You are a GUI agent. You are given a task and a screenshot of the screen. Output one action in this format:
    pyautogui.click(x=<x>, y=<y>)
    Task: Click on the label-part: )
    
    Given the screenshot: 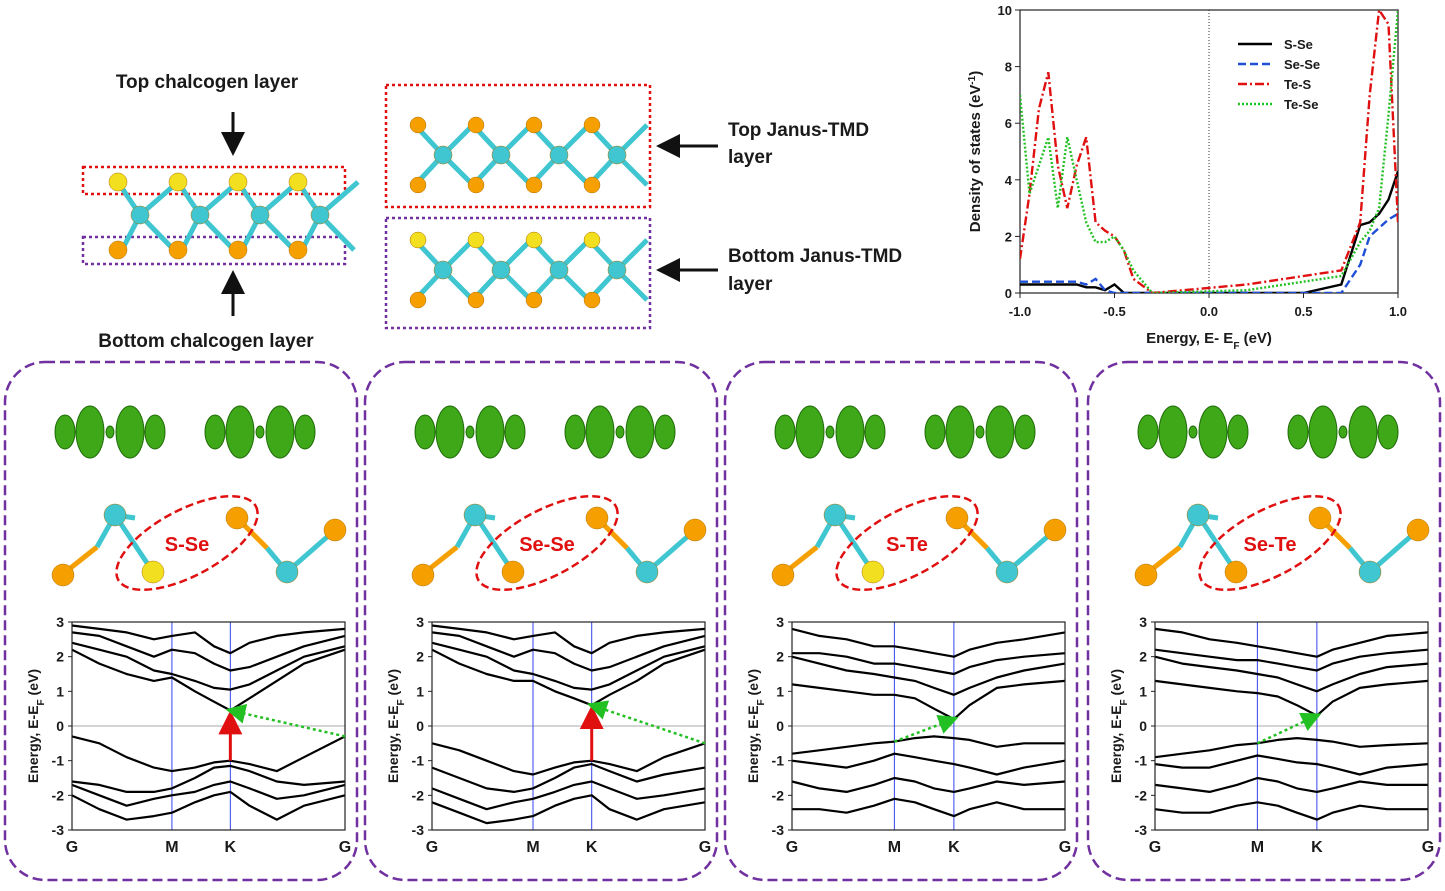 What is the action you would take?
    pyautogui.click(x=975, y=73)
    